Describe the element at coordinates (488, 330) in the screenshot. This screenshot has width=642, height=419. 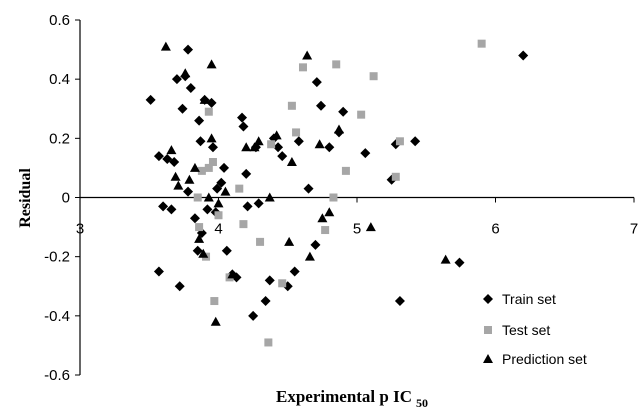
I see `legend-marker-test` at that location.